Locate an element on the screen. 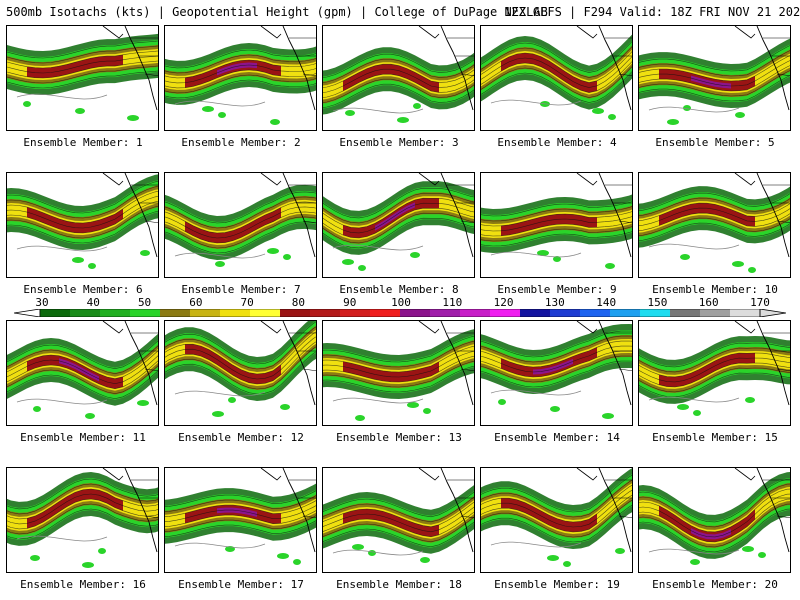 Image resolution: width=800 pixels, height=600 pixels. colorbar-tick-label: 160 is located at coordinates (708, 302).